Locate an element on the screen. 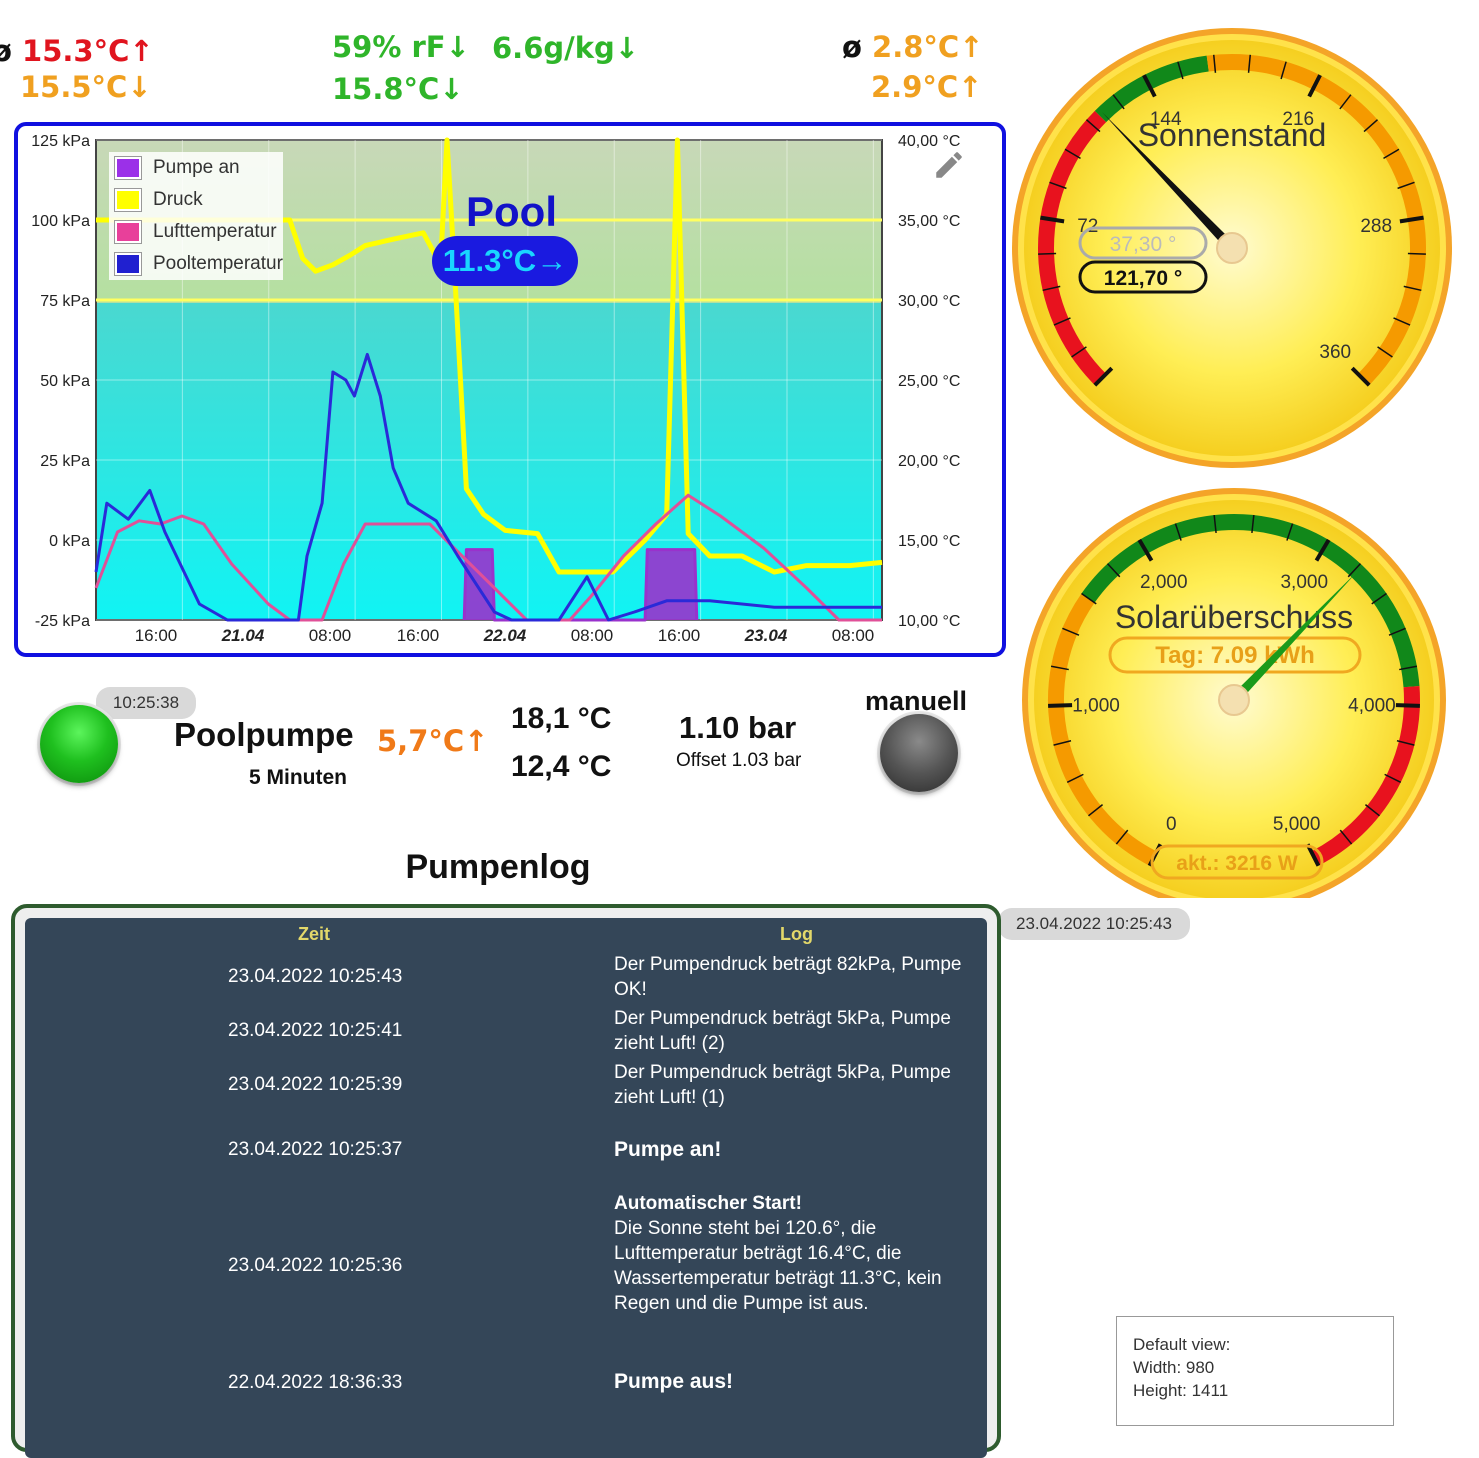 The image size is (1479, 1458). pool-temp-badge: 11.3°C→ is located at coordinates (505, 261).